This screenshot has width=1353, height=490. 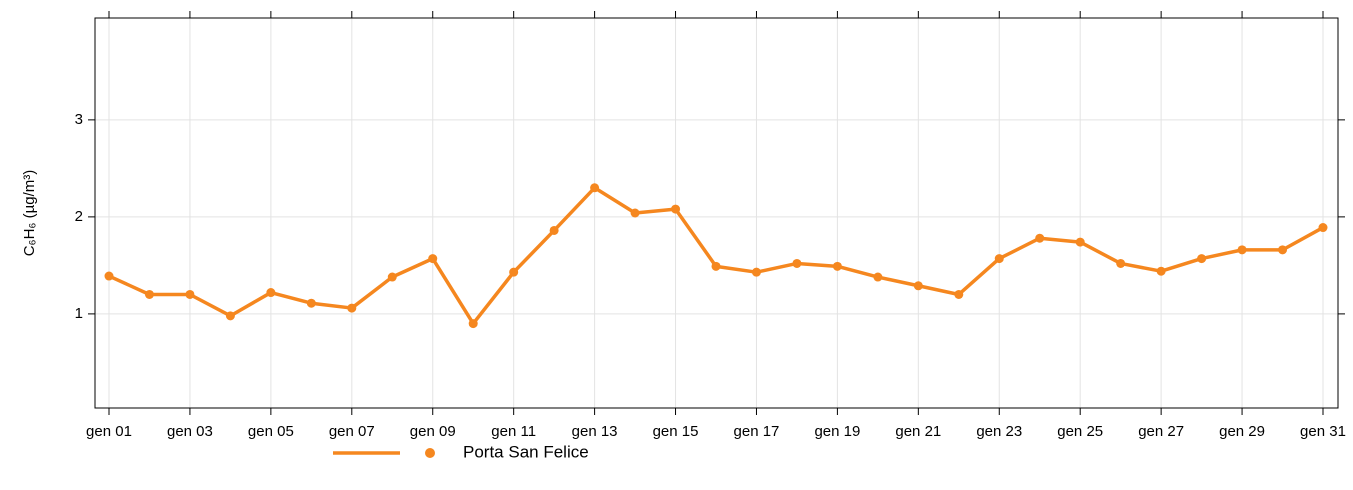 I want to click on y-tick-label: 1, so click(x=79, y=313).